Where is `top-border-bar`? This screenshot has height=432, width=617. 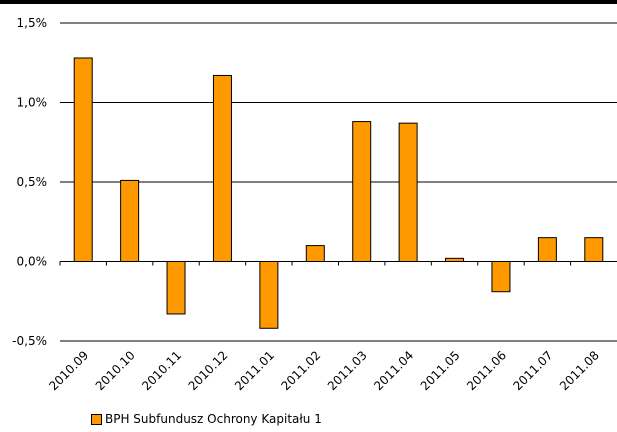 top-border-bar is located at coordinates (308, 2).